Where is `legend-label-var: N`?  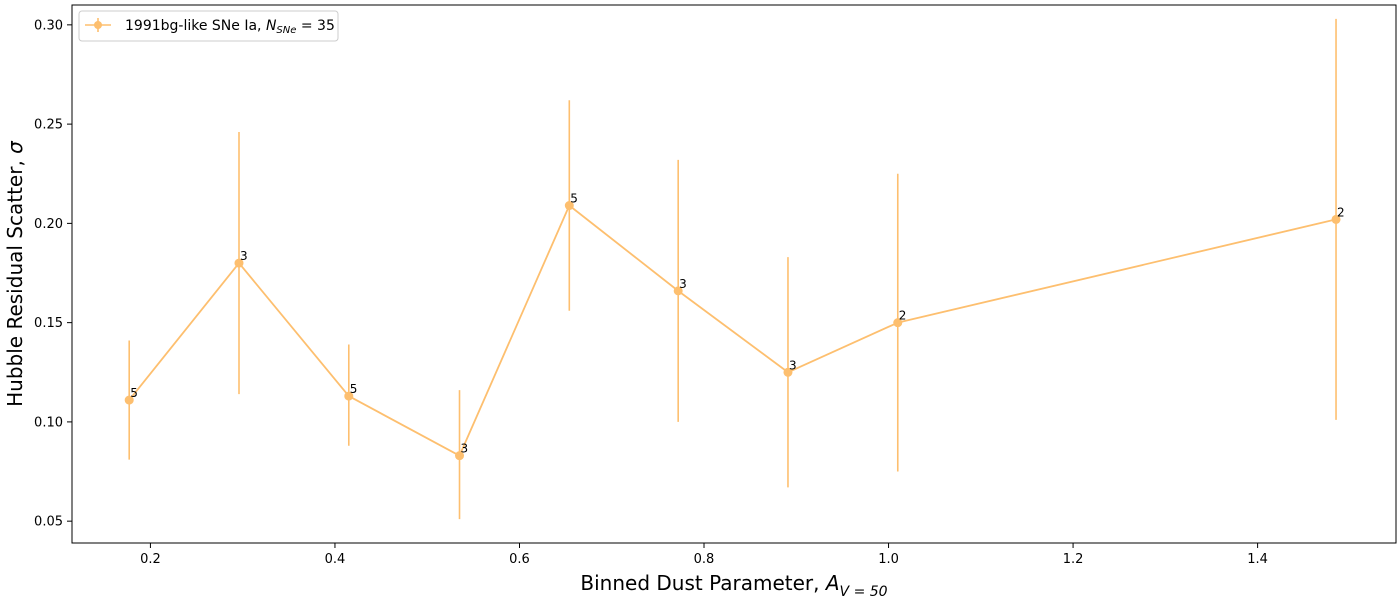 legend-label-var: N is located at coordinates (271, 26).